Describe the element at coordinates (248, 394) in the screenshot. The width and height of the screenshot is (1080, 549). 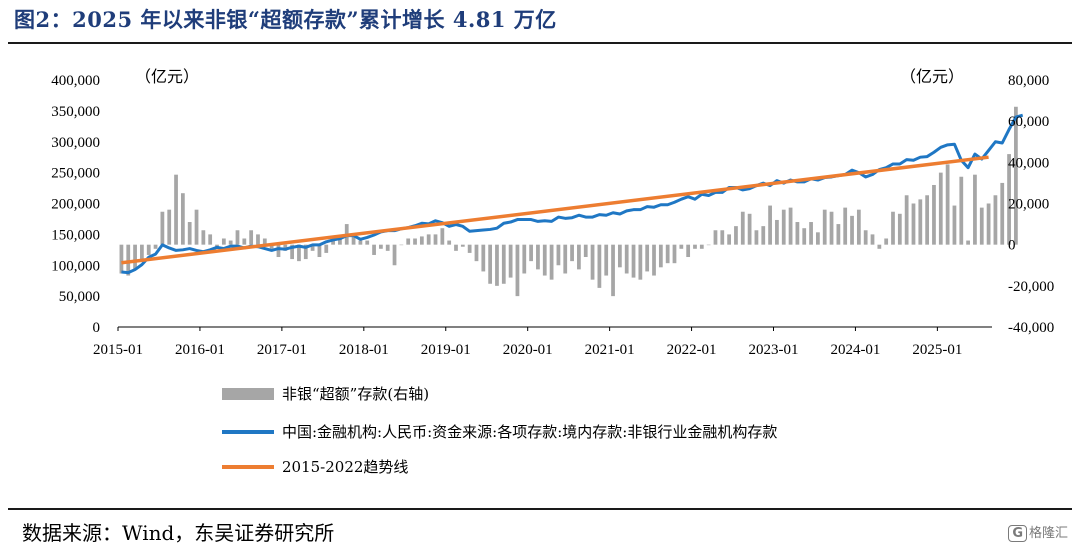
I see `legend-bar-swatch` at that location.